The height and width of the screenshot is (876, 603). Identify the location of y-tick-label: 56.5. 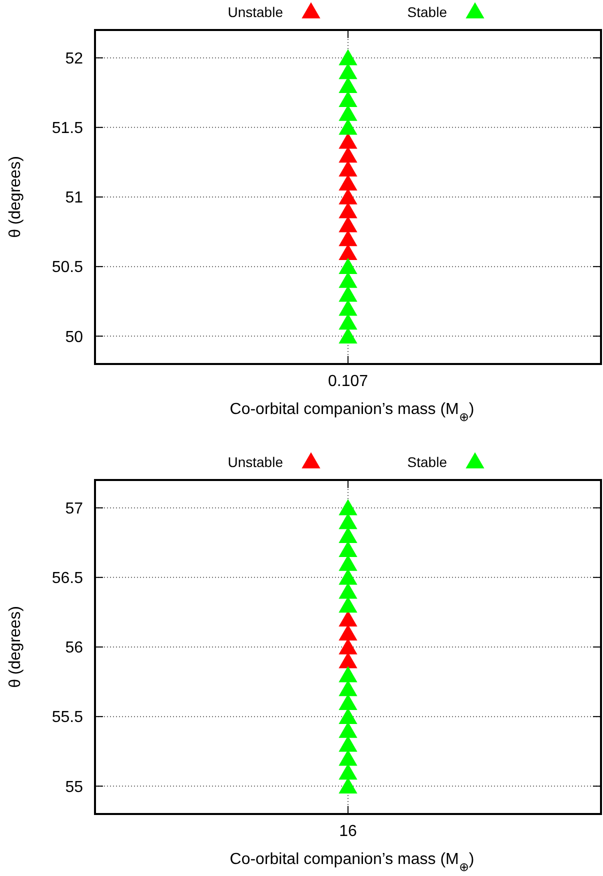
(68, 579).